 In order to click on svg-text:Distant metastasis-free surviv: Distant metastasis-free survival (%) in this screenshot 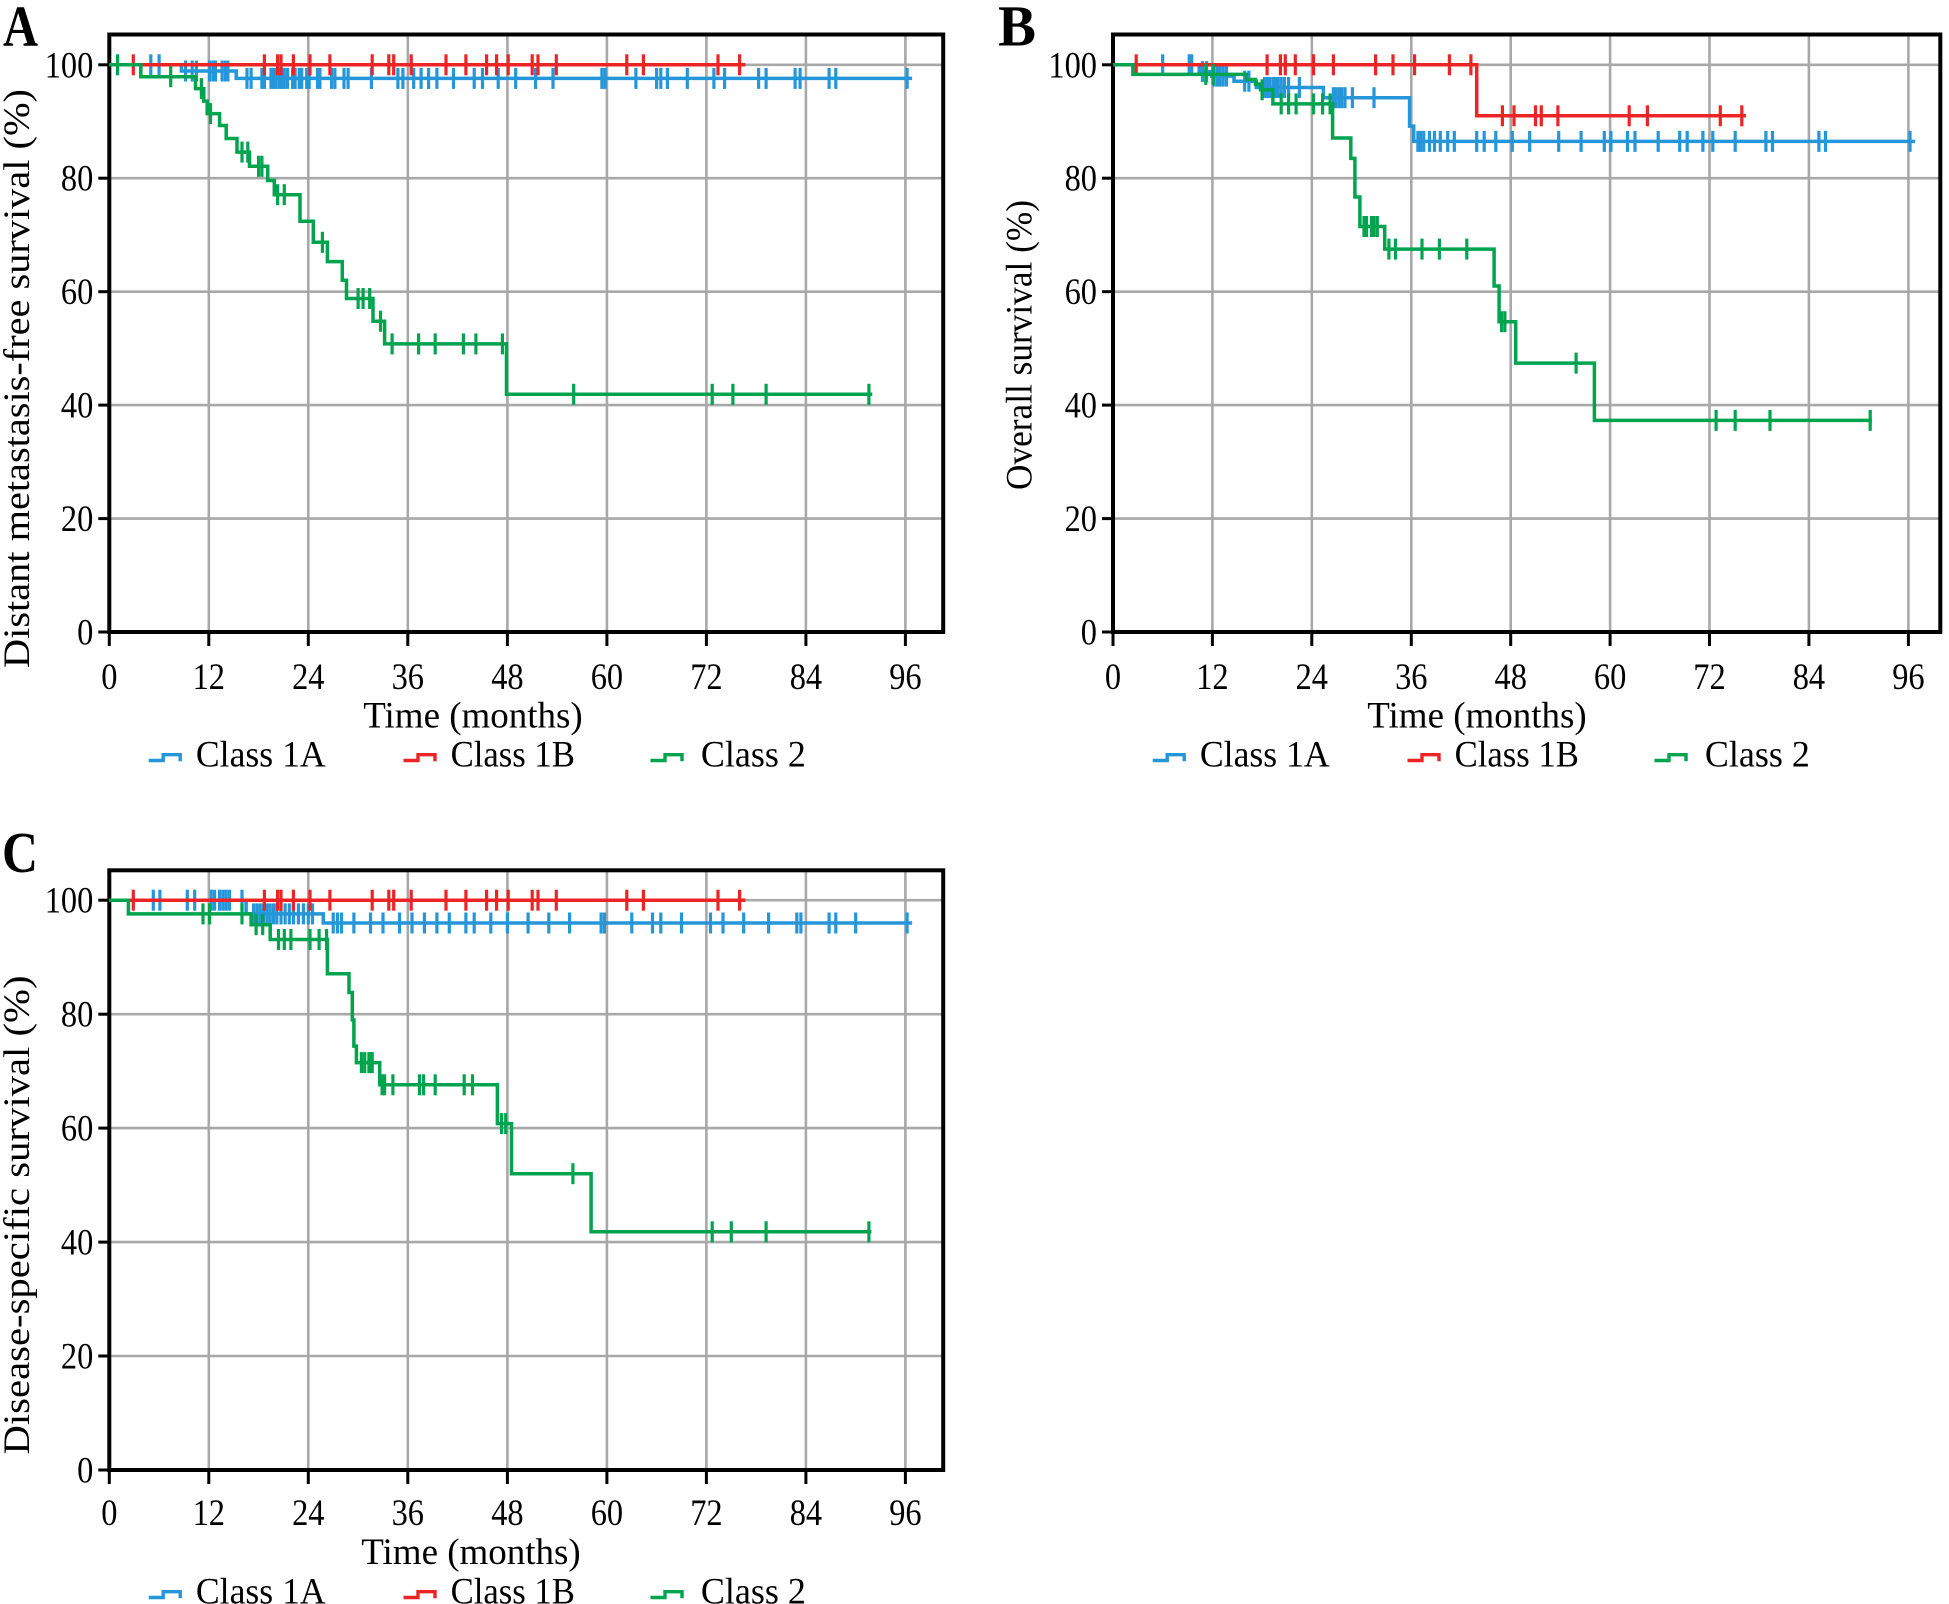, I will do `click(19, 378)`.